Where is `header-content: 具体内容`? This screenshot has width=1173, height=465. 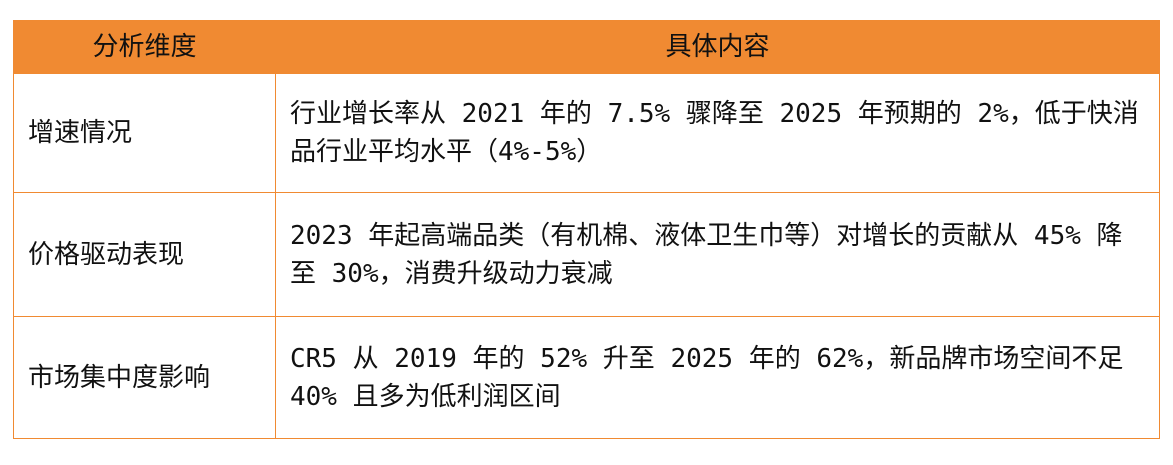
header-content: 具体内容 is located at coordinates (717, 47).